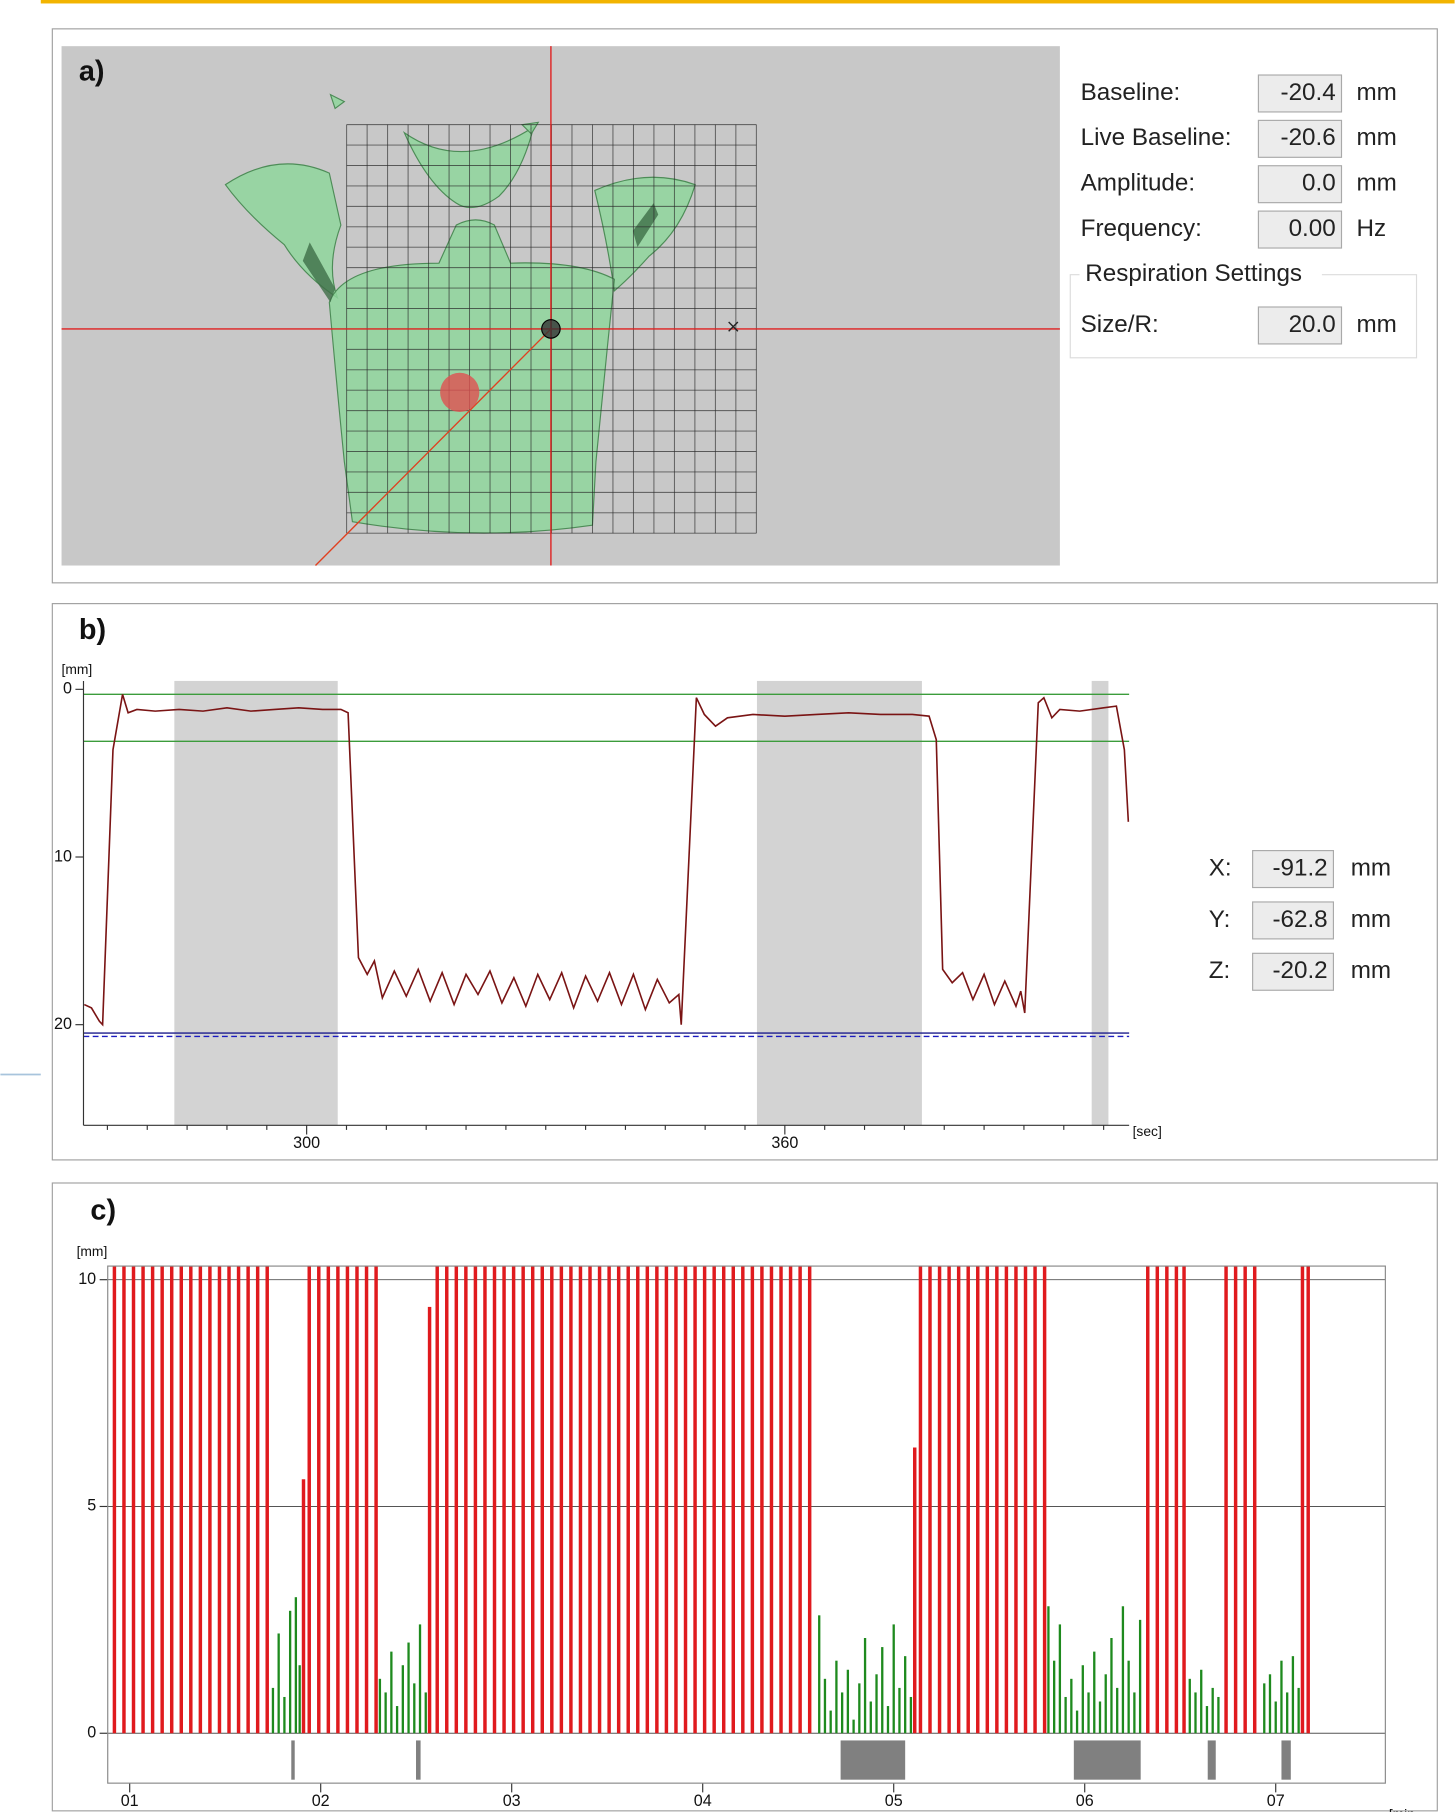  I want to click on field-label: X:, so click(1220, 867).